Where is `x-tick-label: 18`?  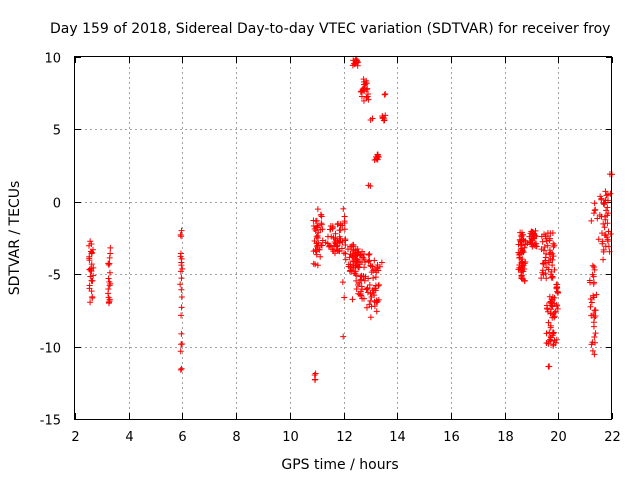
x-tick-label: 18 is located at coordinates (505, 437).